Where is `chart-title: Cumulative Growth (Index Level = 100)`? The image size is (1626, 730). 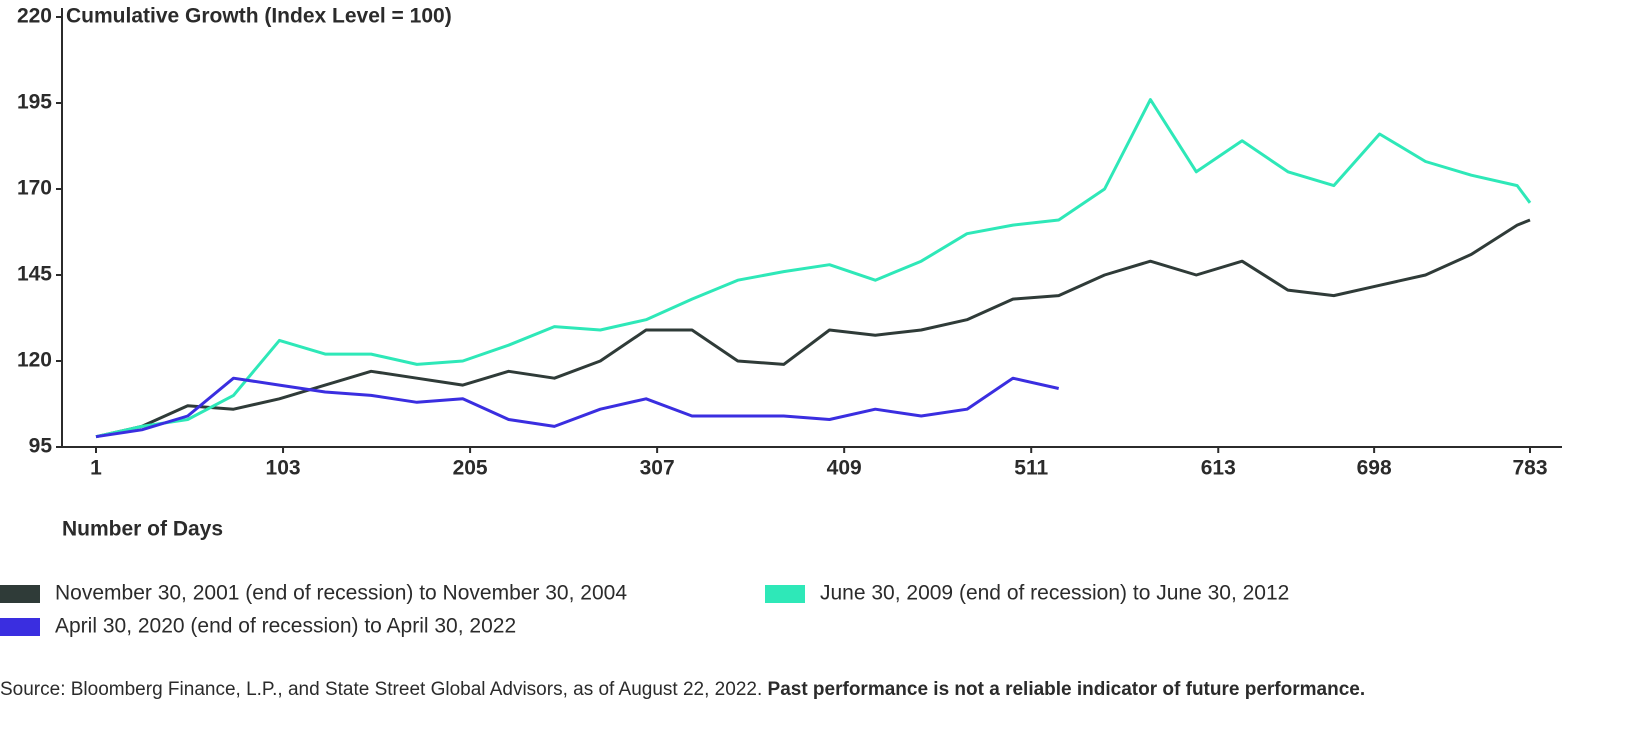
chart-title: Cumulative Growth (Index Level = 100) is located at coordinates (259, 16).